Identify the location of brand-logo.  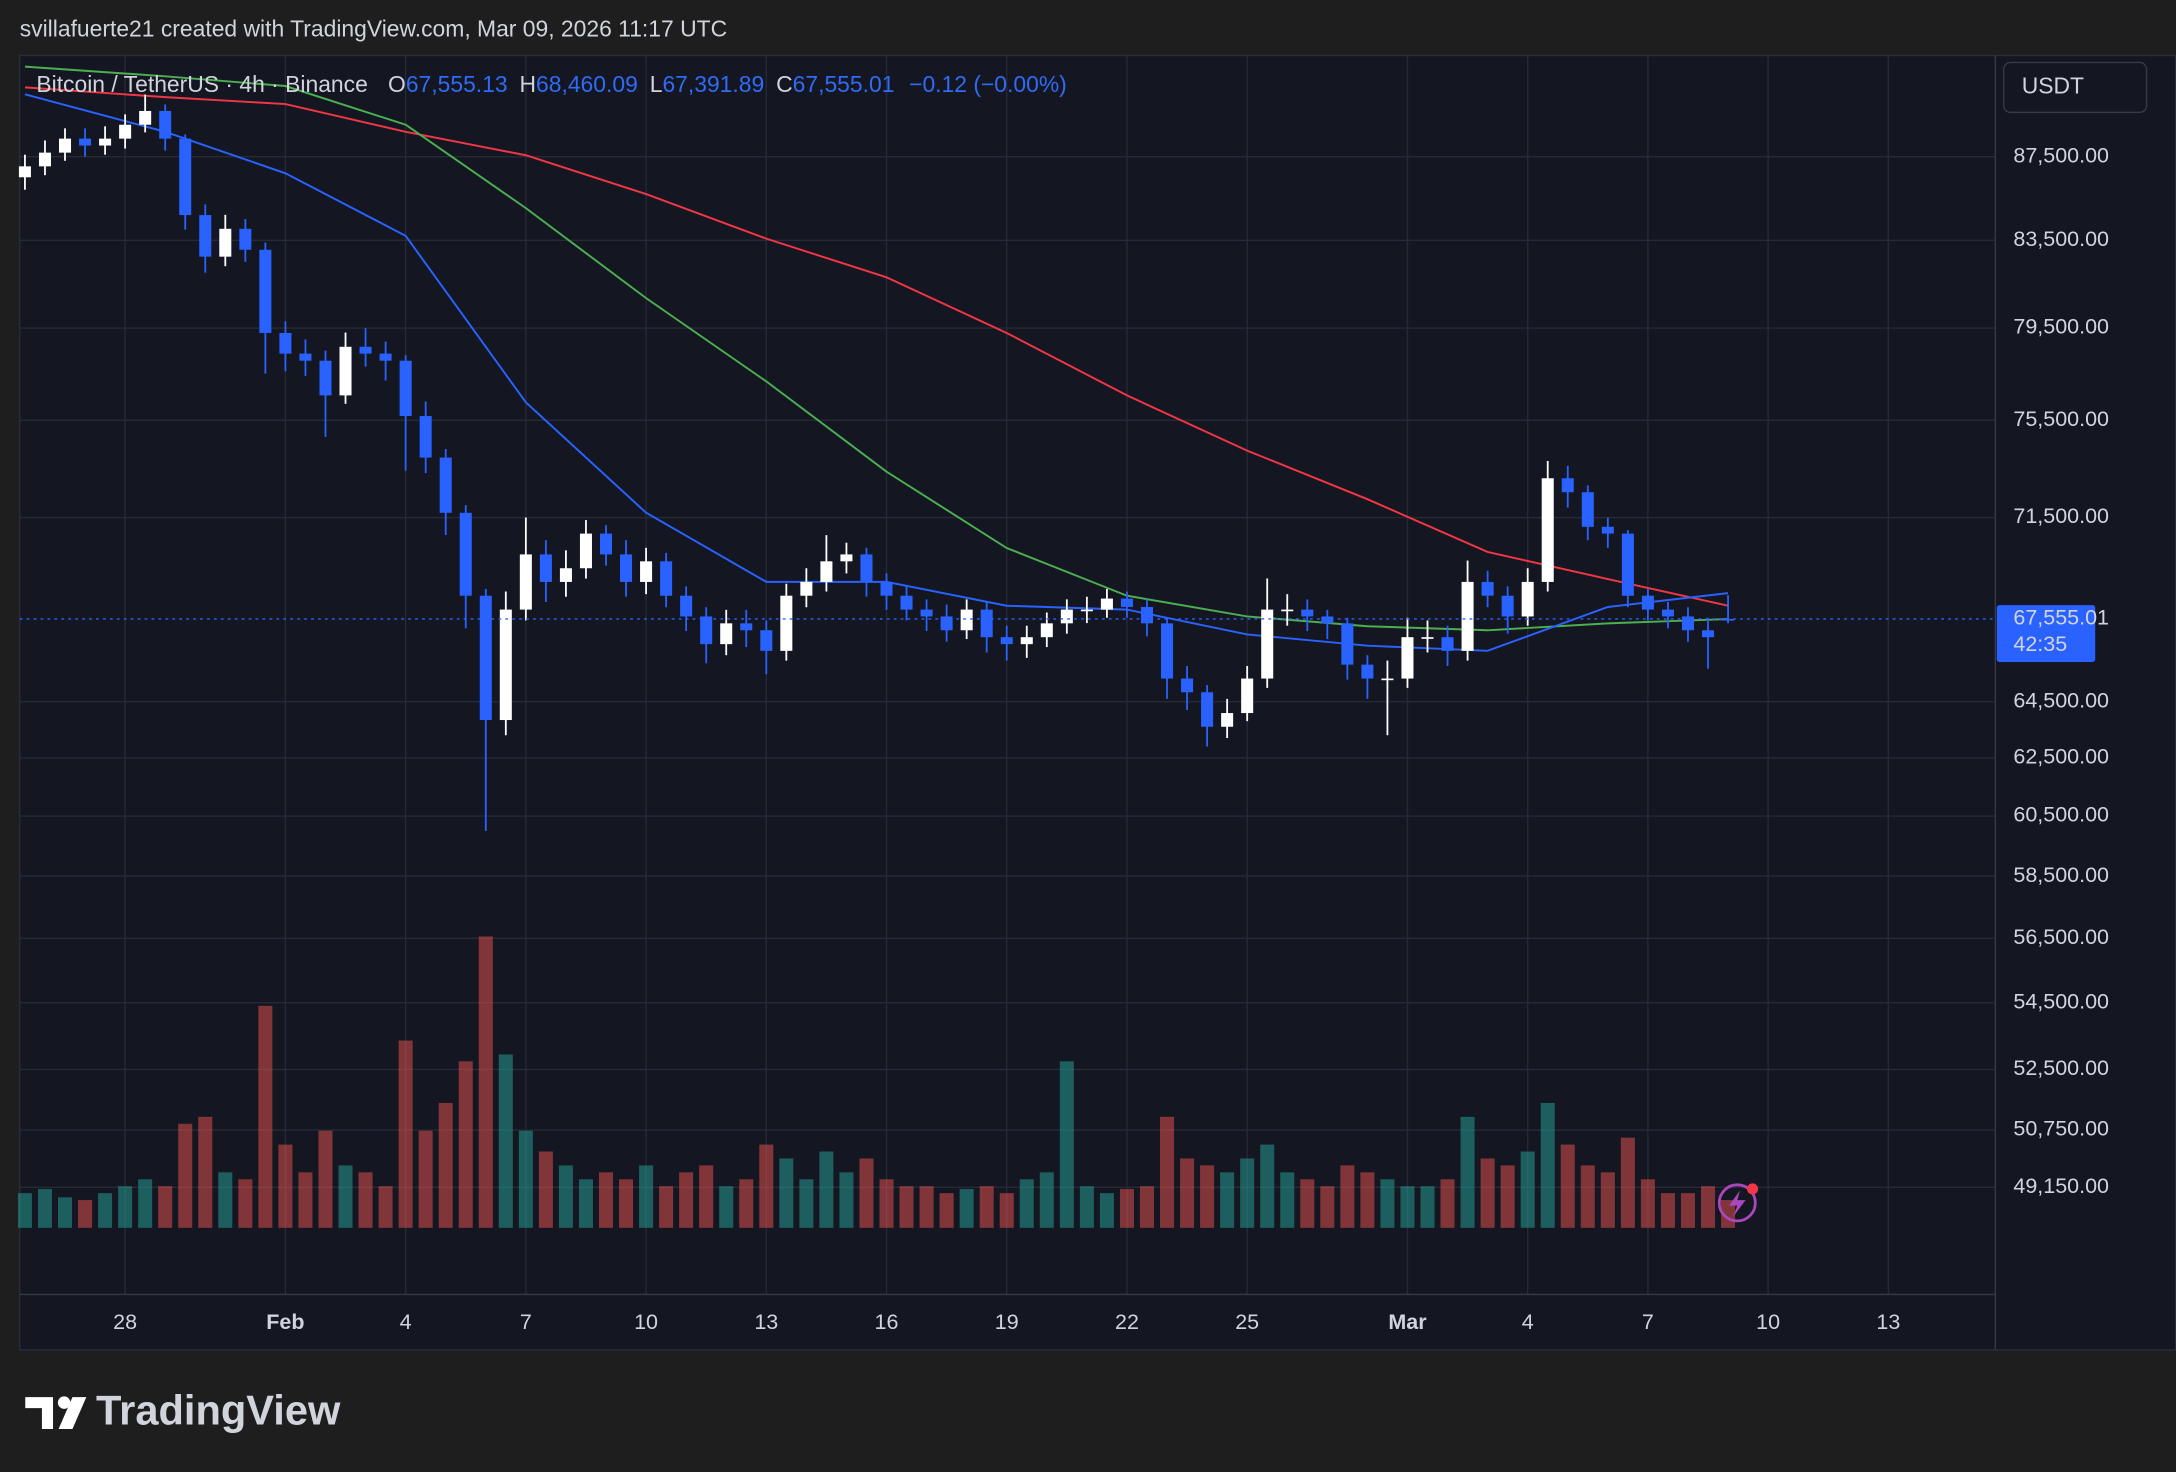
(56, 1412).